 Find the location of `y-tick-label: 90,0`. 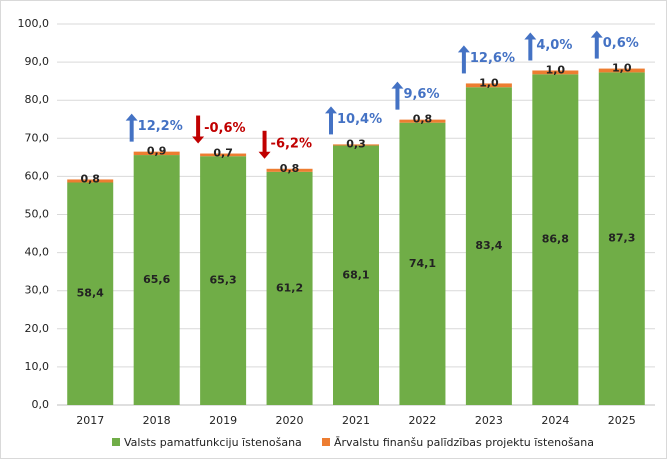

y-tick-label: 90,0 is located at coordinates (37, 61).